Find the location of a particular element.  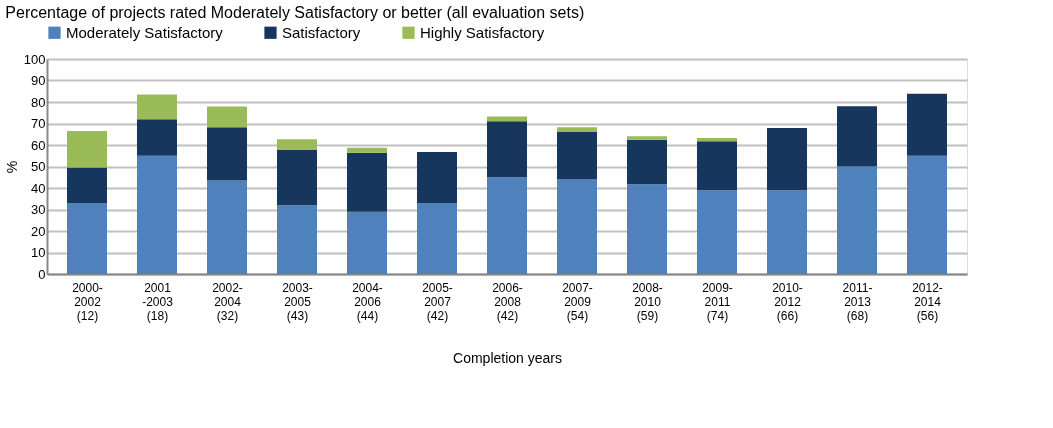

y-tick-label: 0 is located at coordinates (42, 274).